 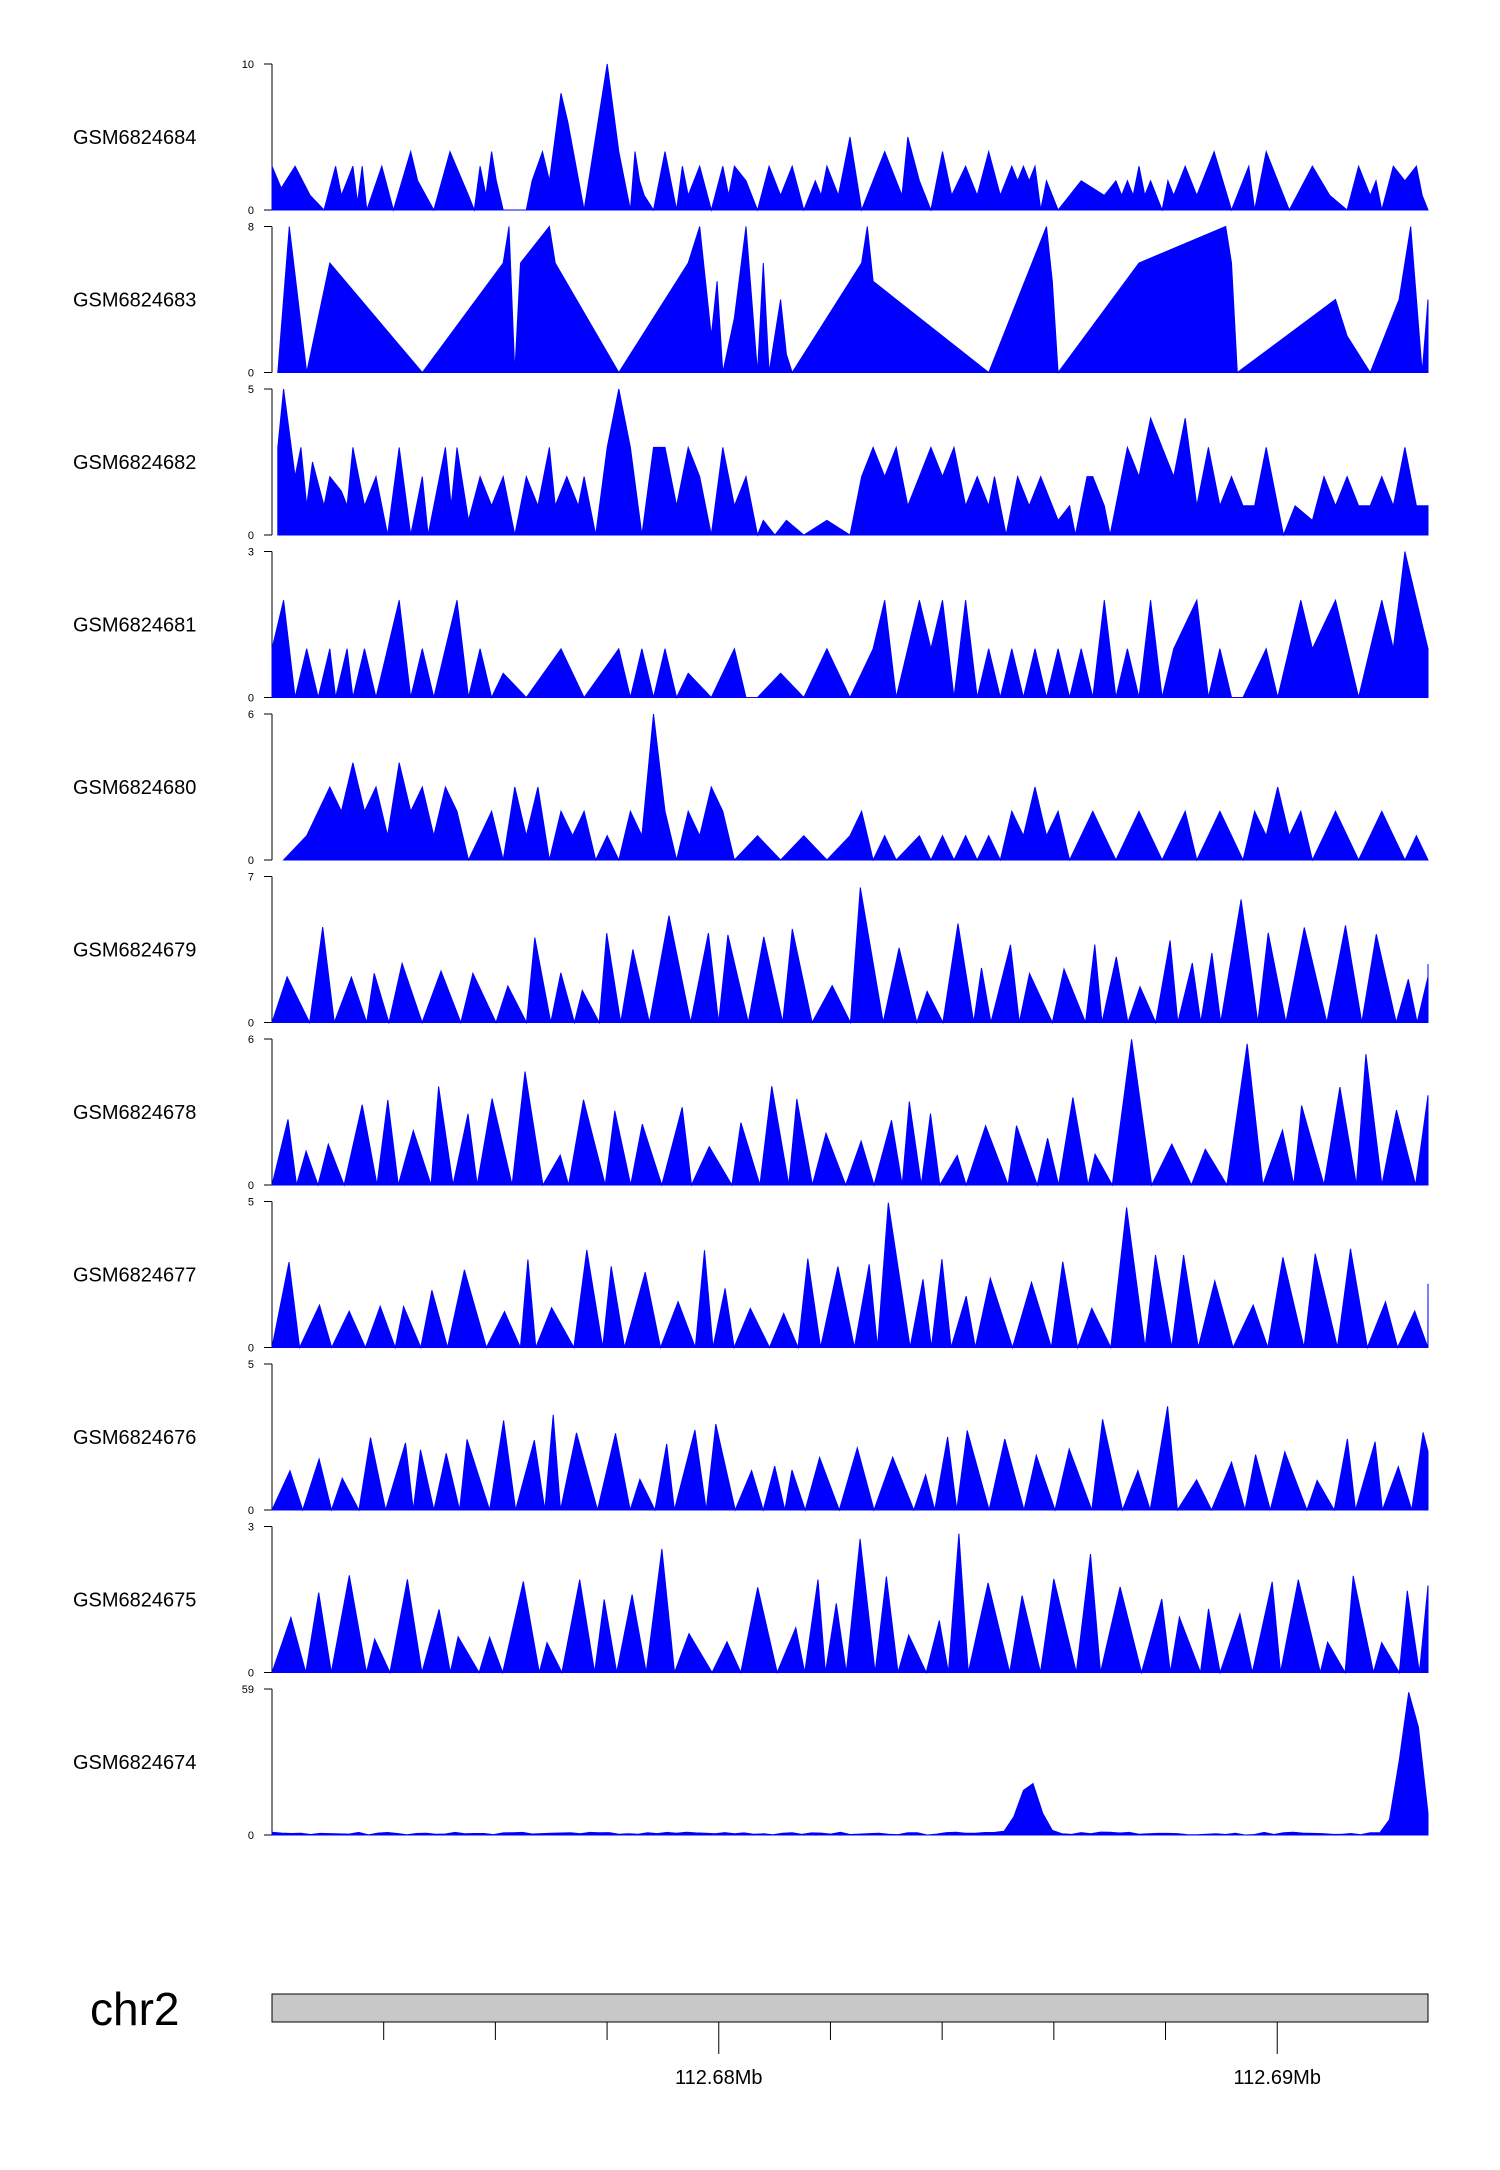 I want to click on coverage-area-GSM6824676, so click(x=850, y=1459).